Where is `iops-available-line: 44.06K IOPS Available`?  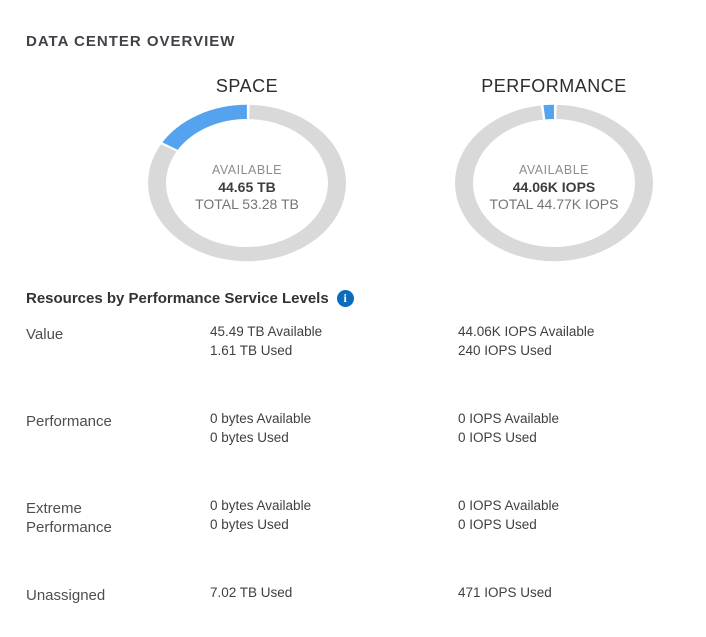
iops-available-line: 44.06K IOPS Available is located at coordinates (526, 331).